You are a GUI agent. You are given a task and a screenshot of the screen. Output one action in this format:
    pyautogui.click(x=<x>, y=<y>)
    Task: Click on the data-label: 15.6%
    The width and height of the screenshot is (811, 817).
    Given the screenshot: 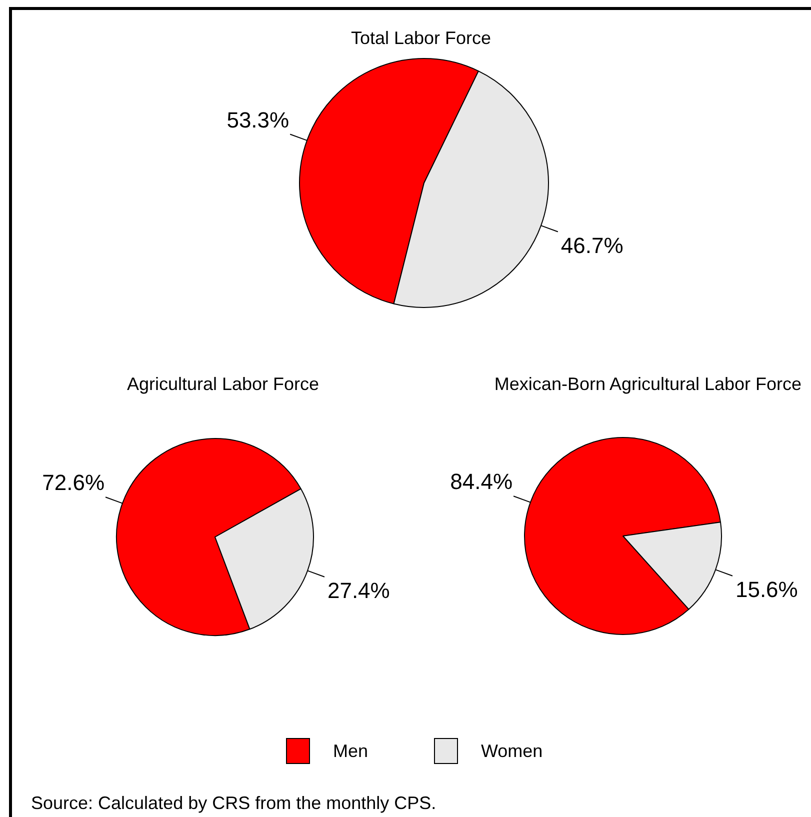 What is the action you would take?
    pyautogui.click(x=766, y=589)
    